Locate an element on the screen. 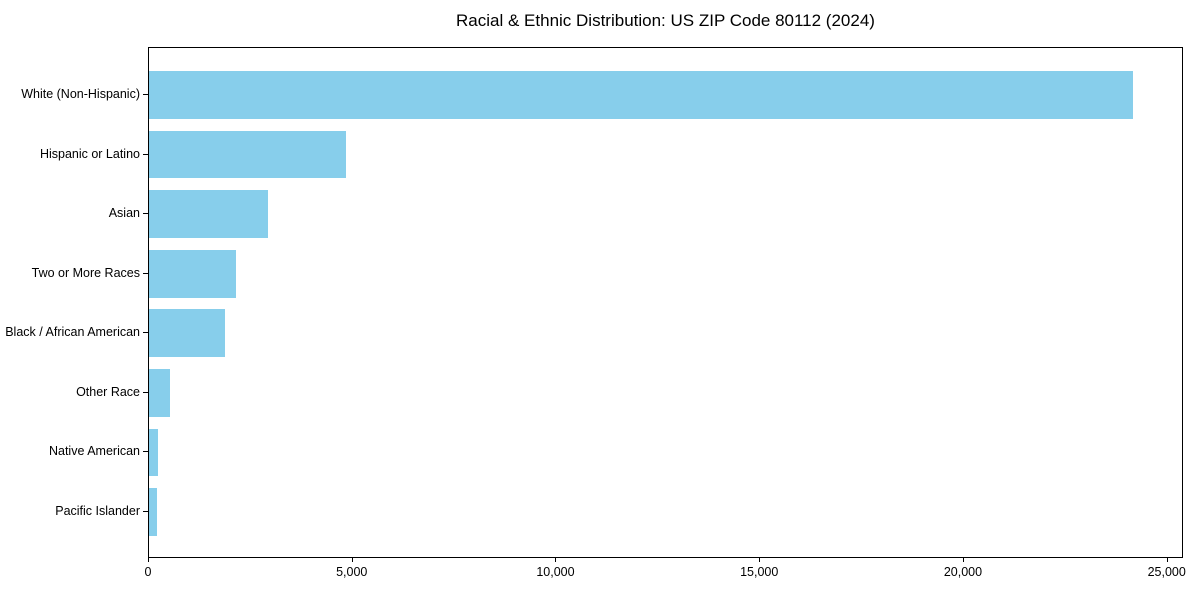 The width and height of the screenshot is (1200, 600). bar-black-african-american is located at coordinates (187, 333).